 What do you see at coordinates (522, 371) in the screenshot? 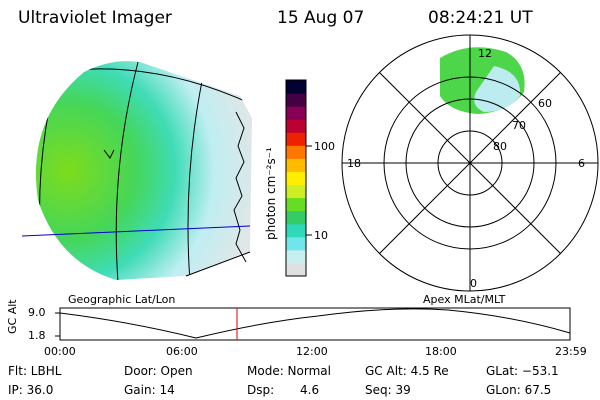
I see `glat-info: GLat: −53.1` at bounding box center [522, 371].